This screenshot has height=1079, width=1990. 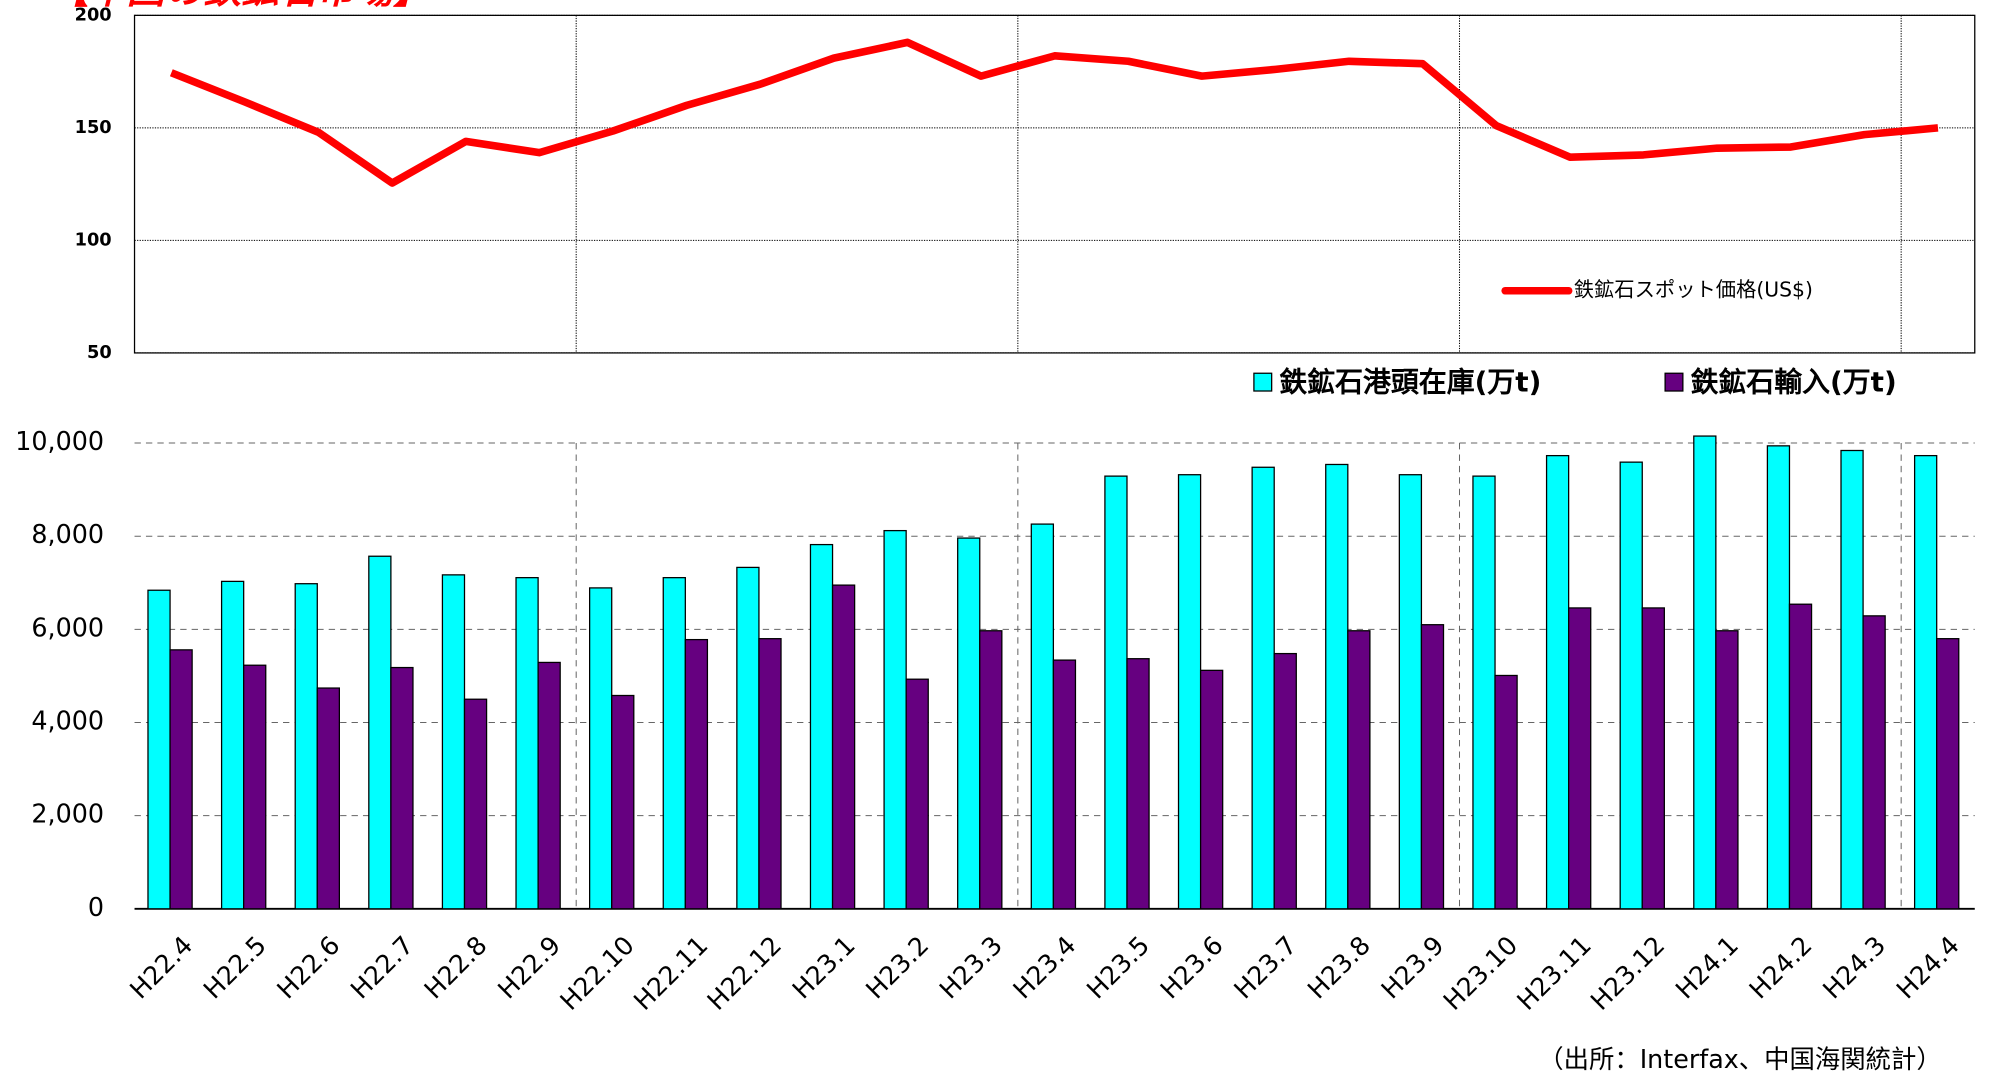 What do you see at coordinates (67, 627) in the screenshot?
I see `y-tick-label: 6,000` at bounding box center [67, 627].